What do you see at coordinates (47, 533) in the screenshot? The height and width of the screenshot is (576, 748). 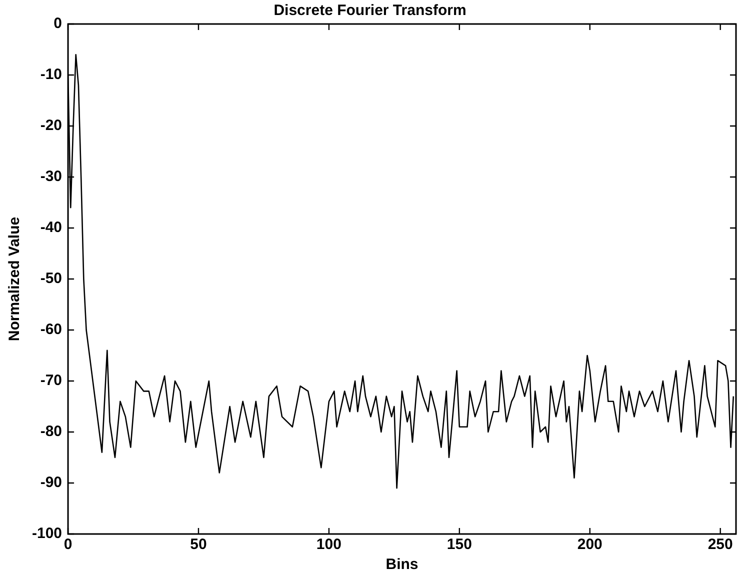 I see `y-tick-label: -100` at bounding box center [47, 533].